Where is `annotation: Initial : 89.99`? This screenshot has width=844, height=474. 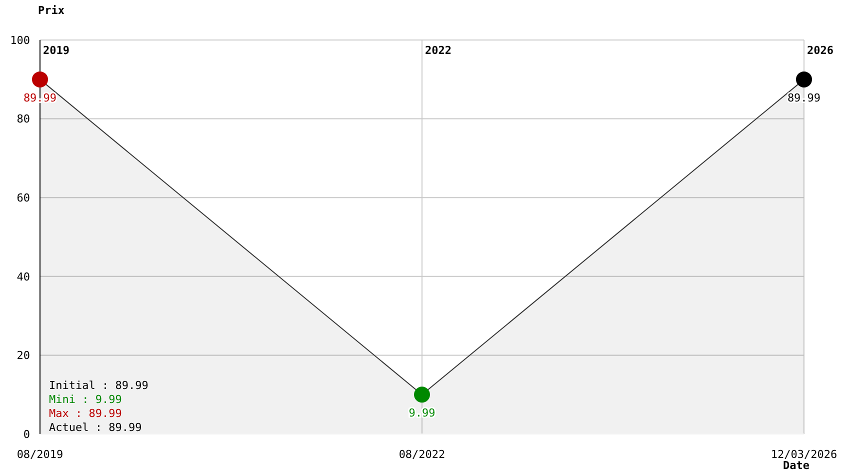
annotation: Initial : 89.99 is located at coordinates (98, 386).